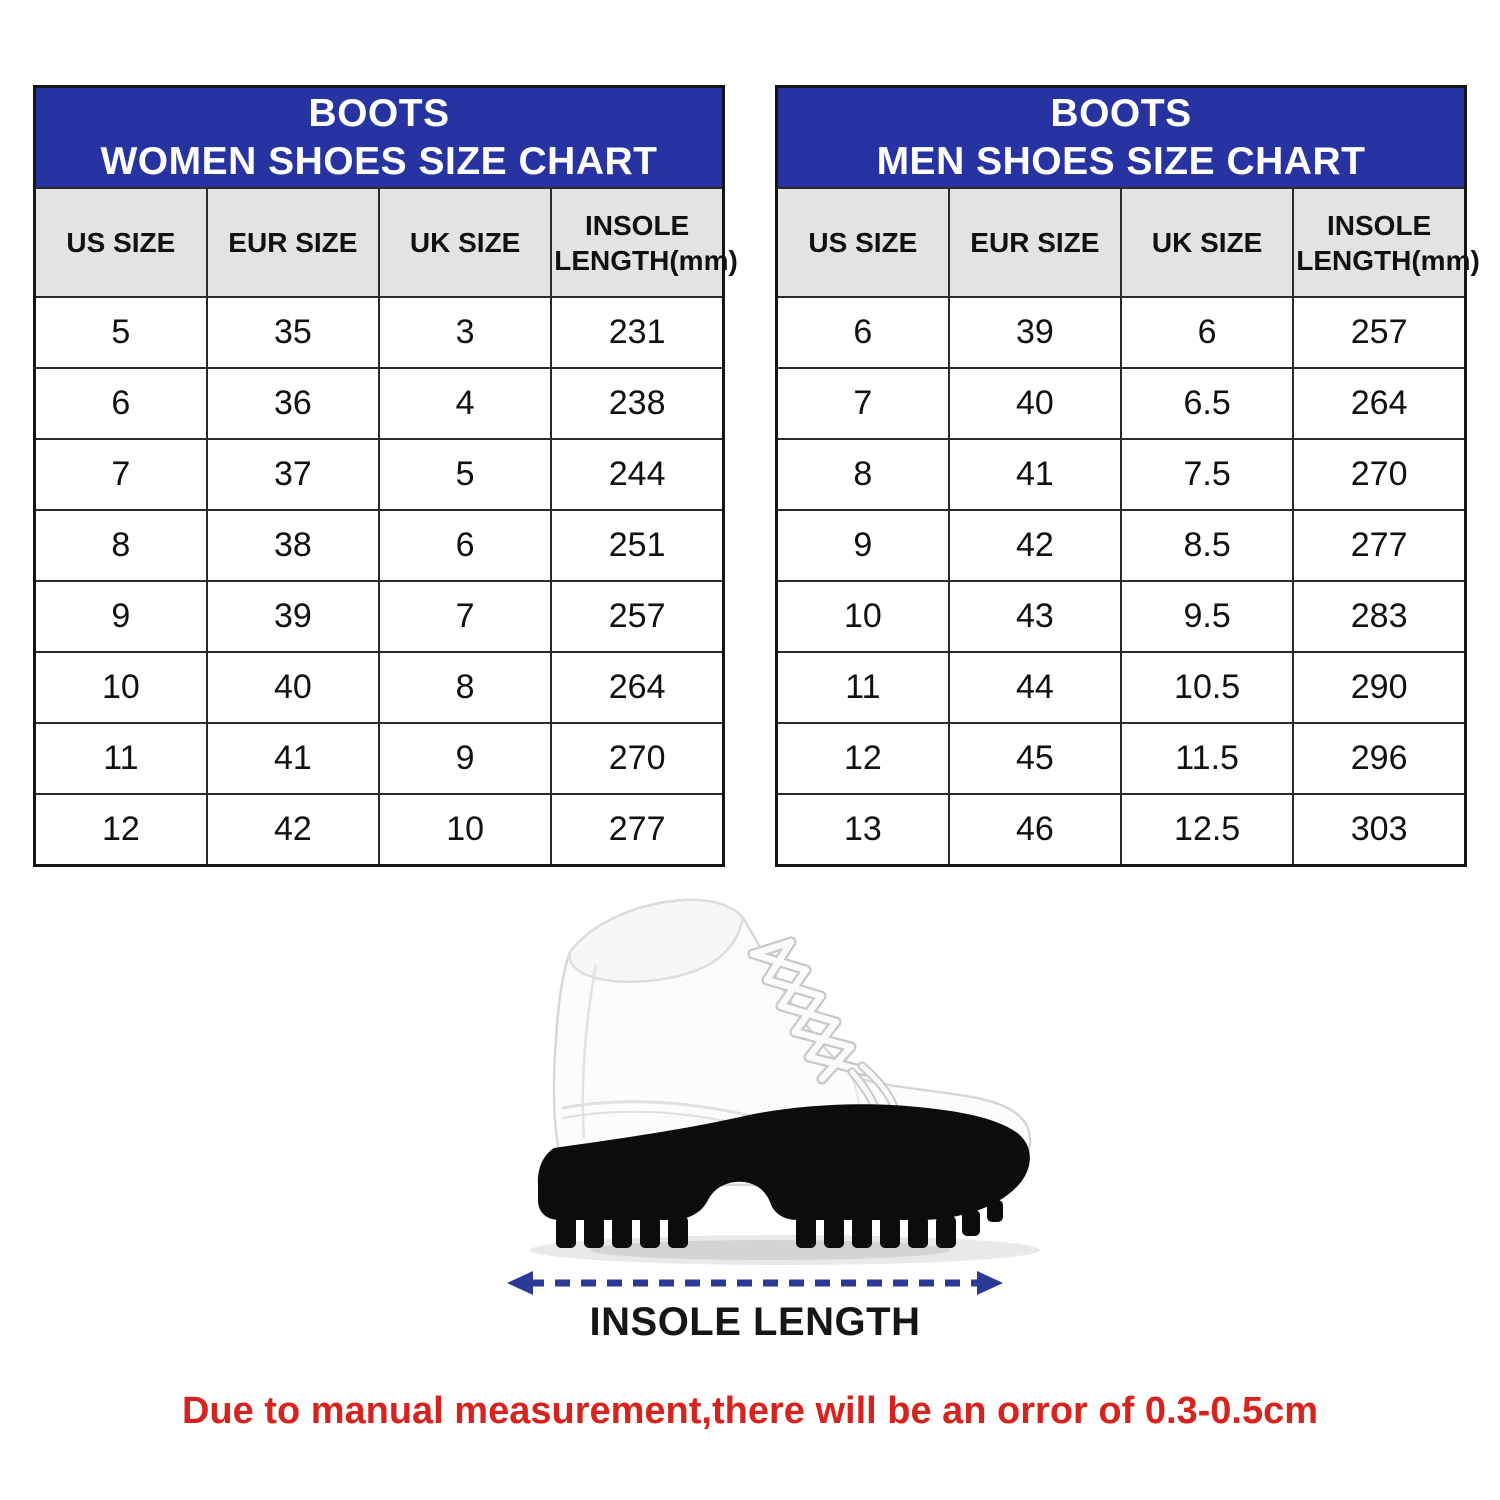 This screenshot has height=1500, width=1500. What do you see at coordinates (1379, 688) in the screenshot?
I see `table-cell: 290` at bounding box center [1379, 688].